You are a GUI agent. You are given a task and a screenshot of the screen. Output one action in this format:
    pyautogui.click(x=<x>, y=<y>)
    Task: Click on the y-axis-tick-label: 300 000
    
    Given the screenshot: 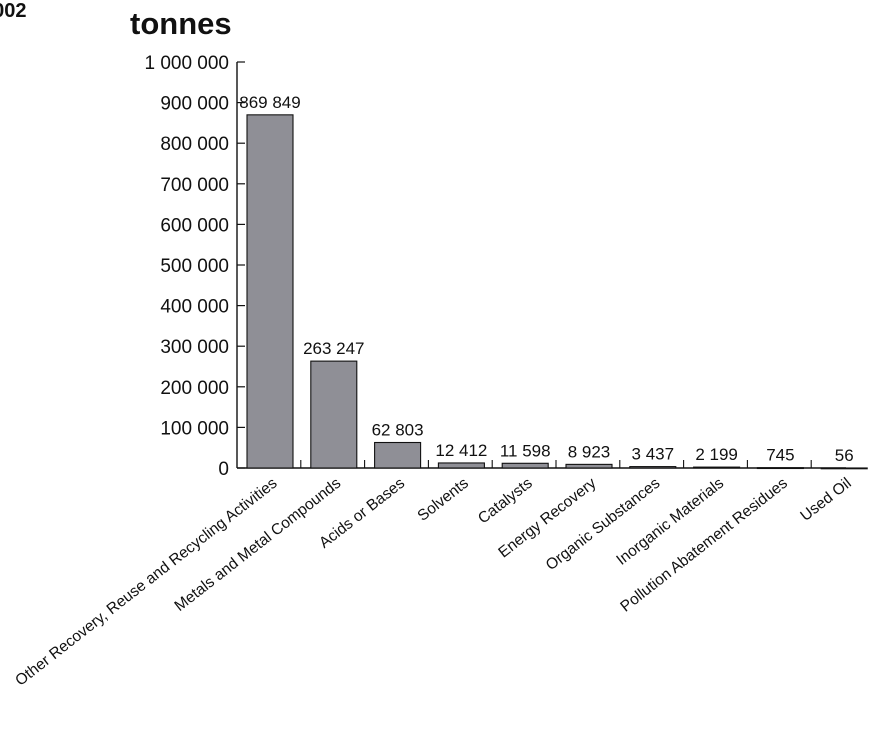 What is the action you would take?
    pyautogui.click(x=194, y=347)
    